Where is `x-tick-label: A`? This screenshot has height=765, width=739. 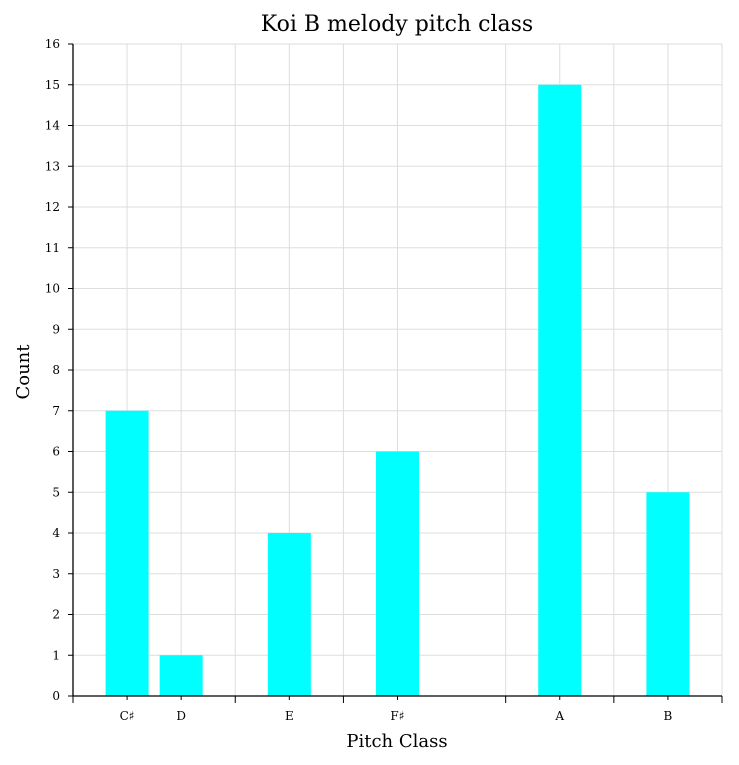 x-tick-label: A is located at coordinates (559, 716).